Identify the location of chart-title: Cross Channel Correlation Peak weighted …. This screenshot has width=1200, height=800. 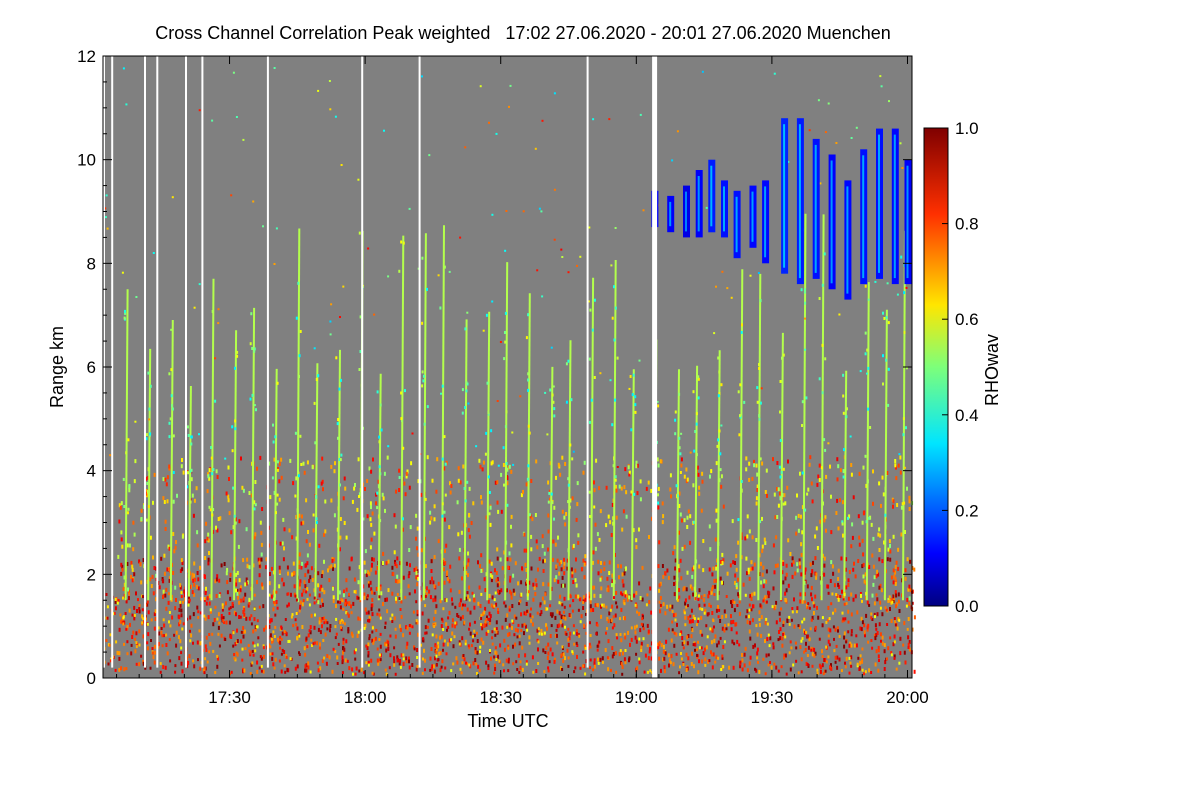
(523, 33).